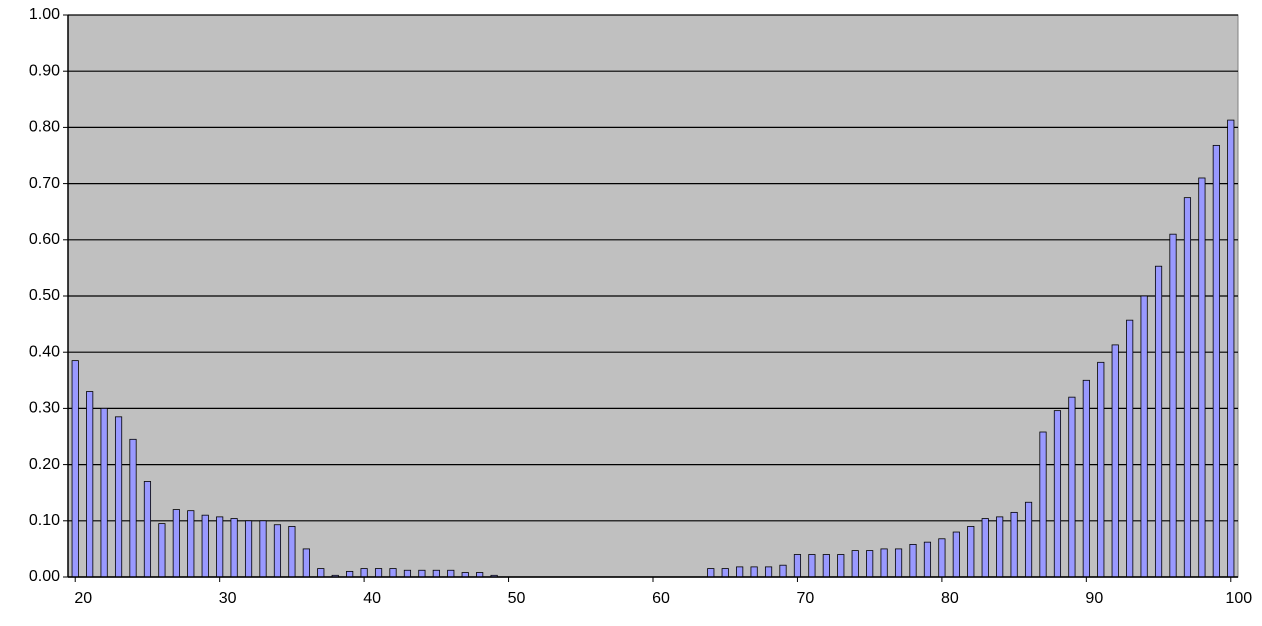 The height and width of the screenshot is (626, 1262). I want to click on y-tick-label: 0.90, so click(44, 70).